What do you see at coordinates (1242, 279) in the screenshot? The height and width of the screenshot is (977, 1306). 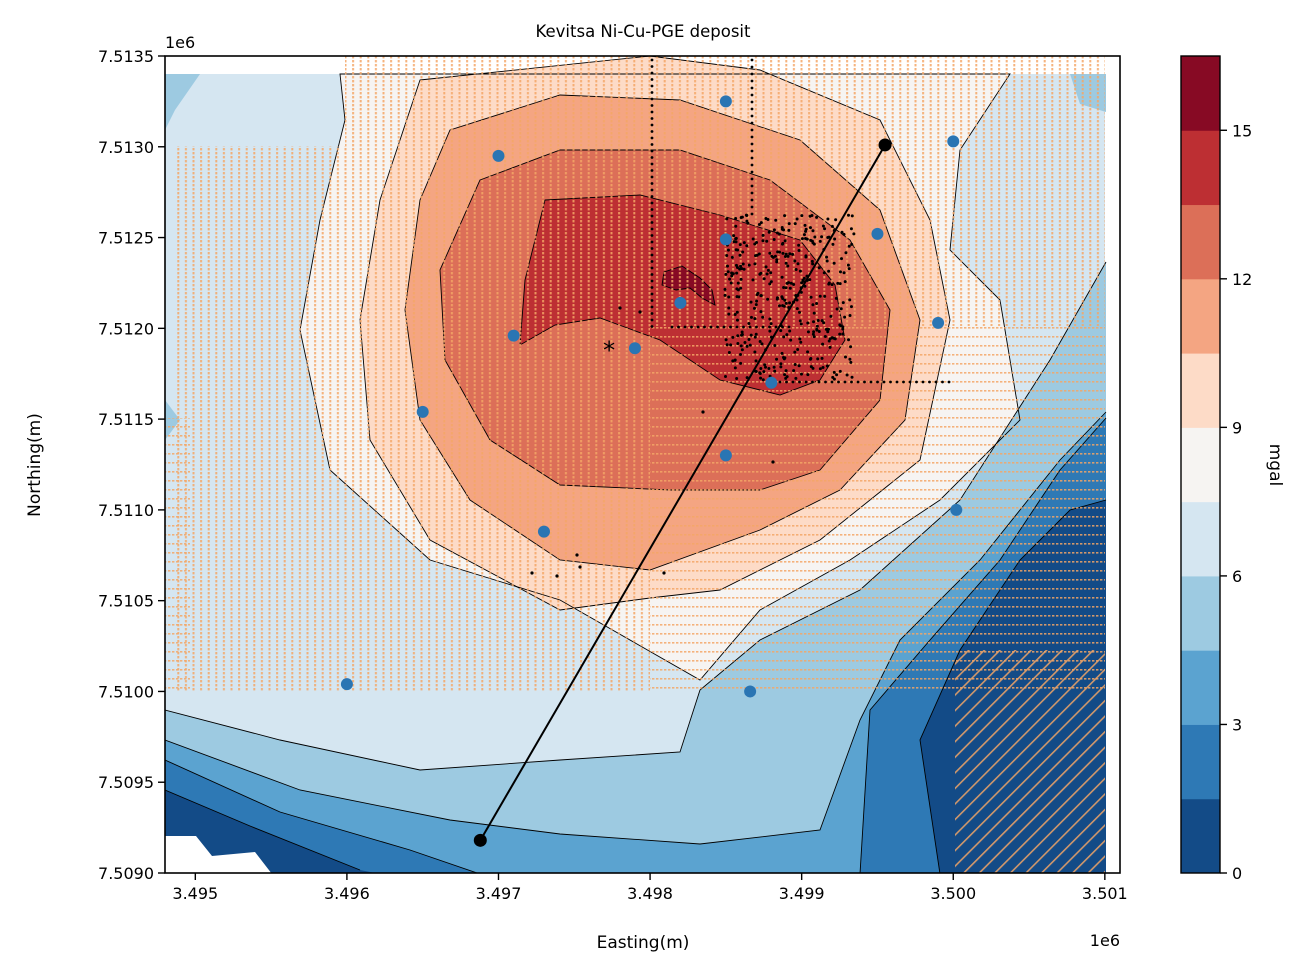 I see `colorbar-tick-label: 12` at bounding box center [1242, 279].